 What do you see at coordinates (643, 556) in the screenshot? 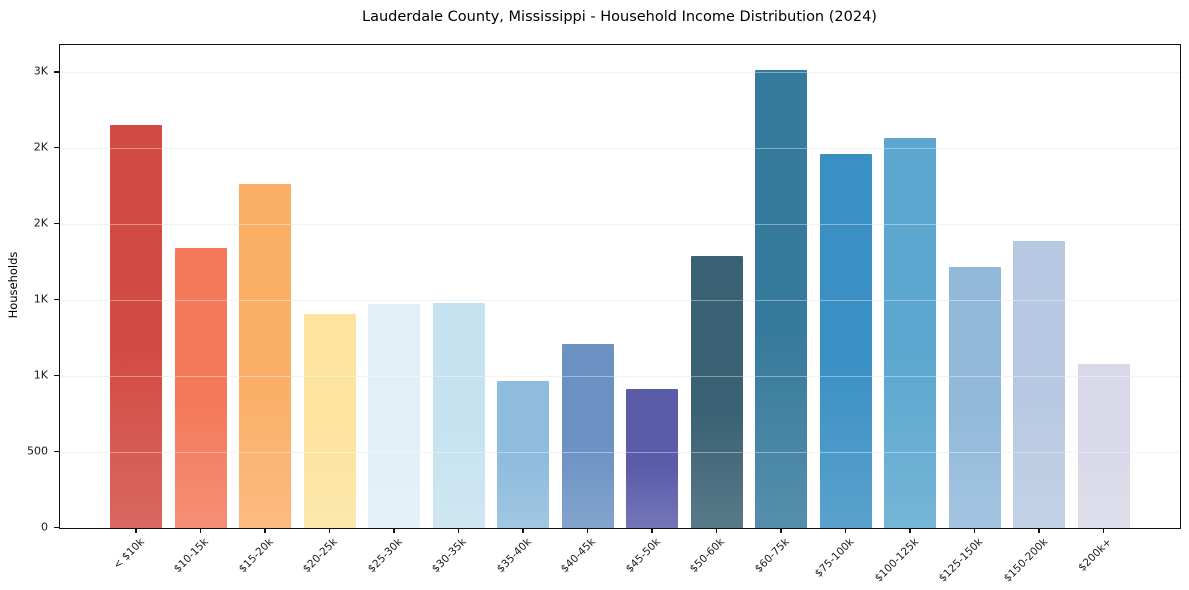
I see `x-tick-label-text: $45-50k` at bounding box center [643, 556].